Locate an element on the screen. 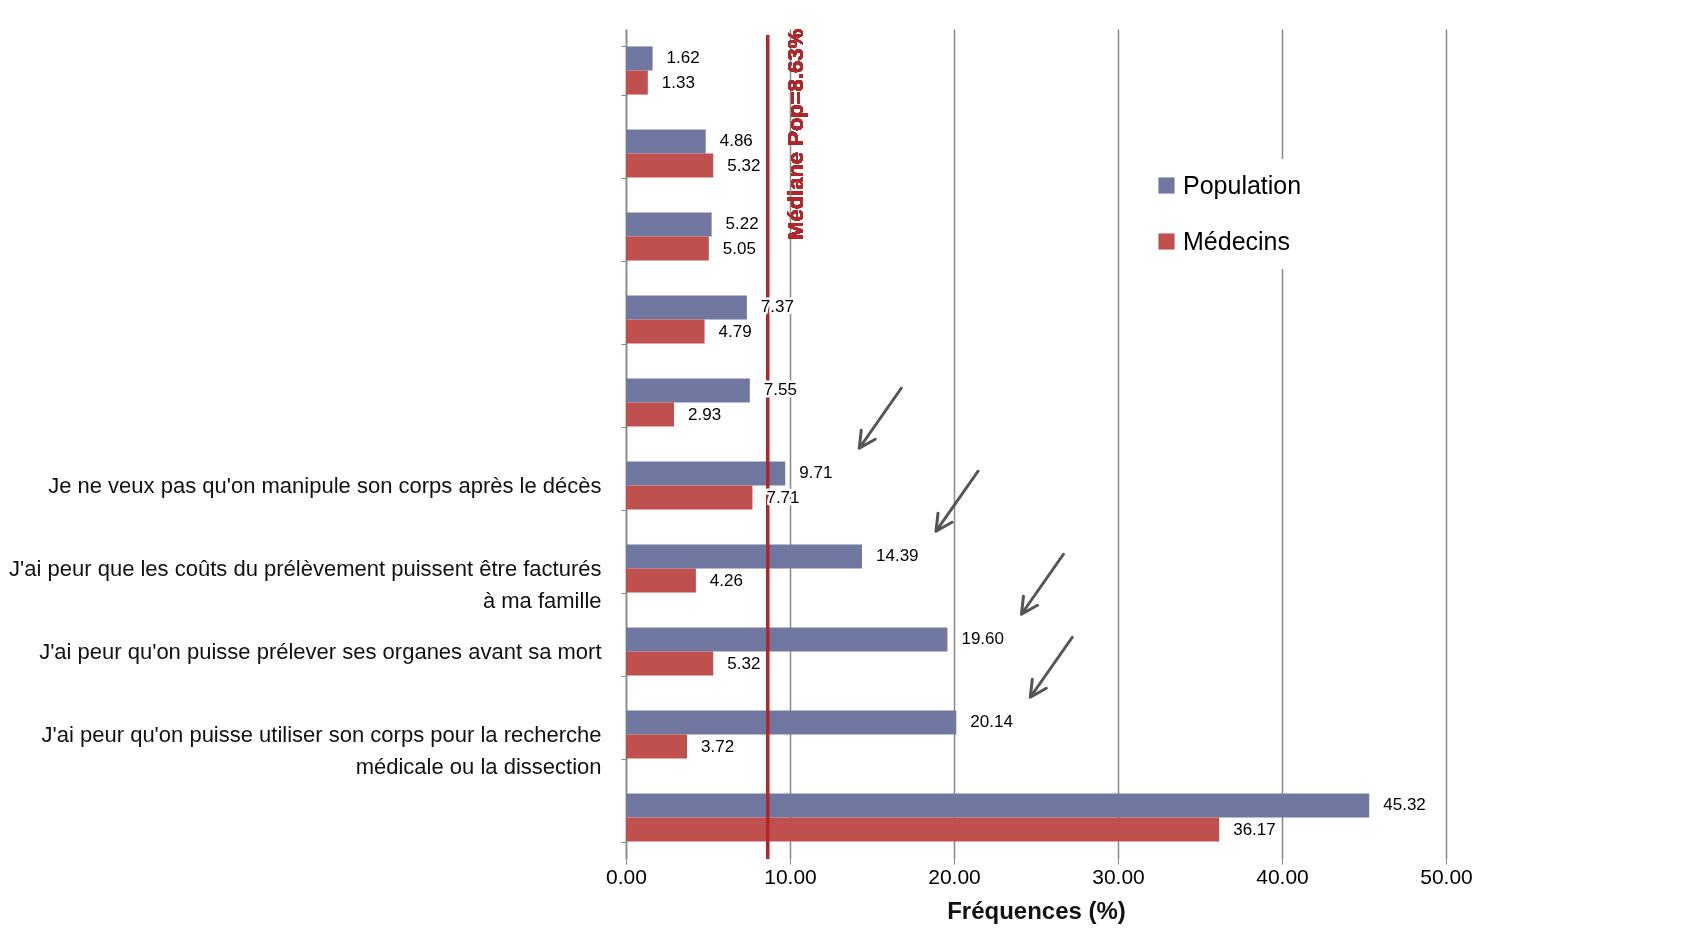 The height and width of the screenshot is (945, 1699). data-label: 1.62 is located at coordinates (683, 58).